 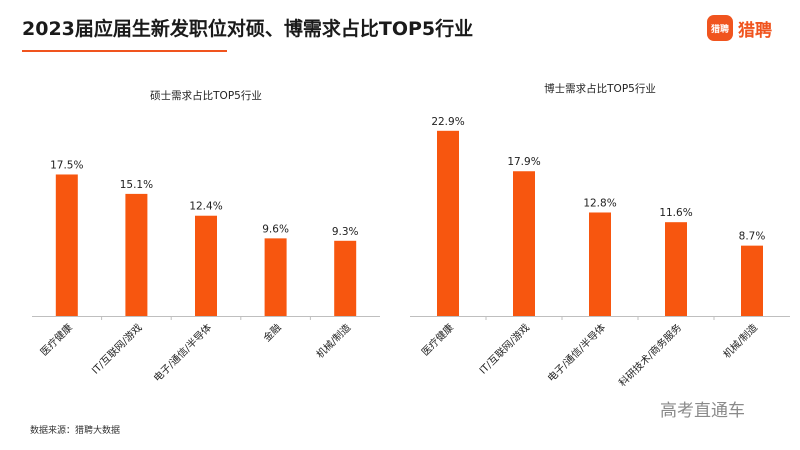 What do you see at coordinates (599, 203) in the screenshot?
I see `phd-value-label-3: 12.8%` at bounding box center [599, 203].